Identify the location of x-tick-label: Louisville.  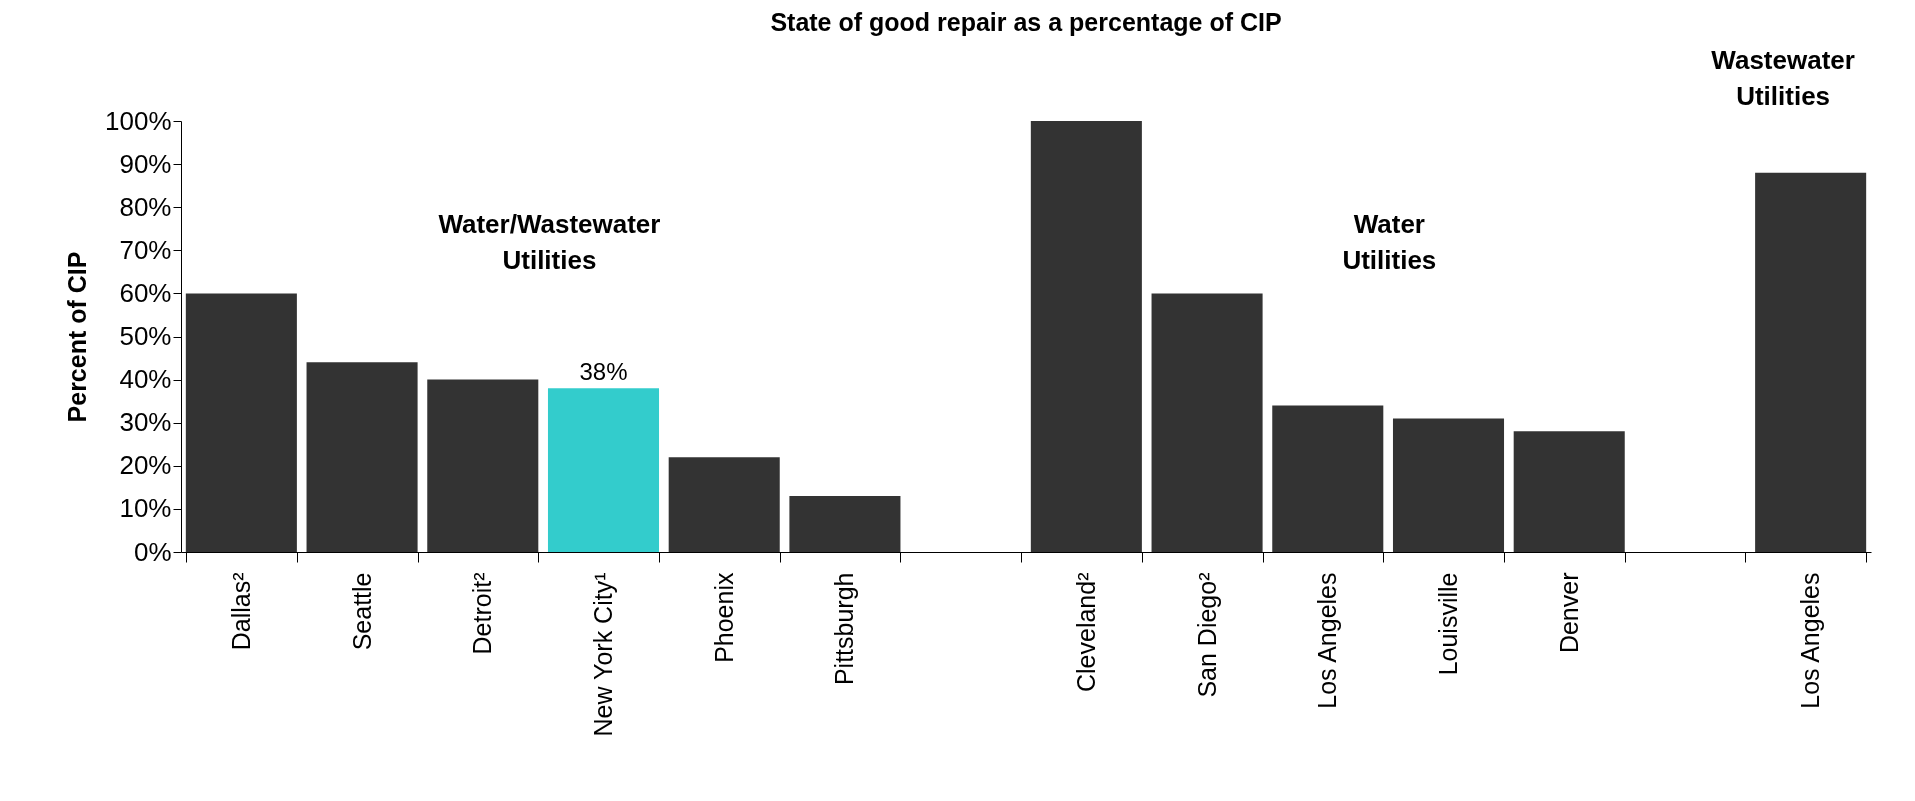
(1448, 624).